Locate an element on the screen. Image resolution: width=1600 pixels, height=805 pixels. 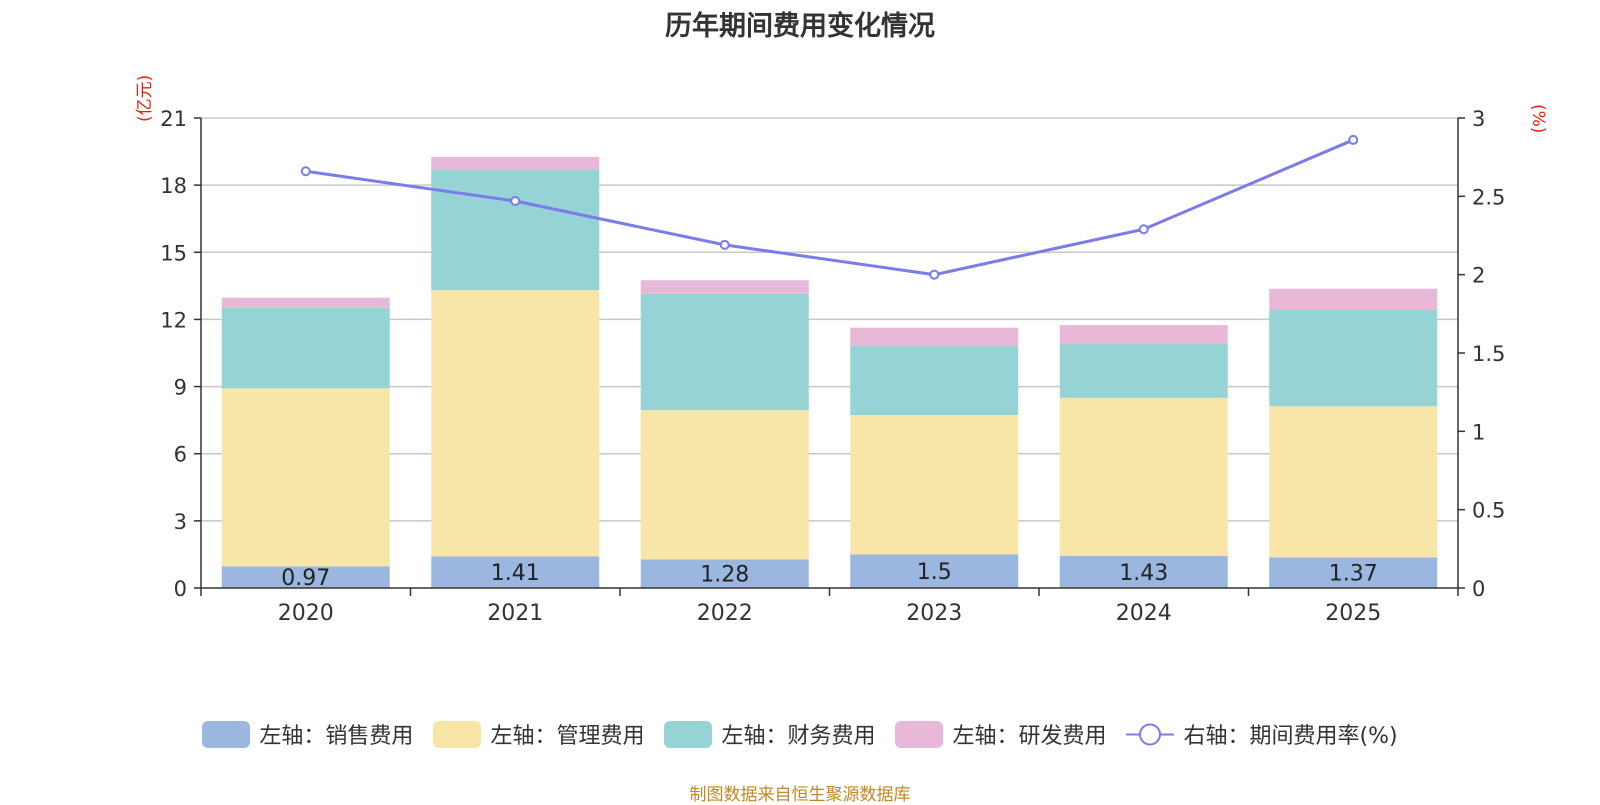
left-axis-tick-label: 3 is located at coordinates (180, 522).